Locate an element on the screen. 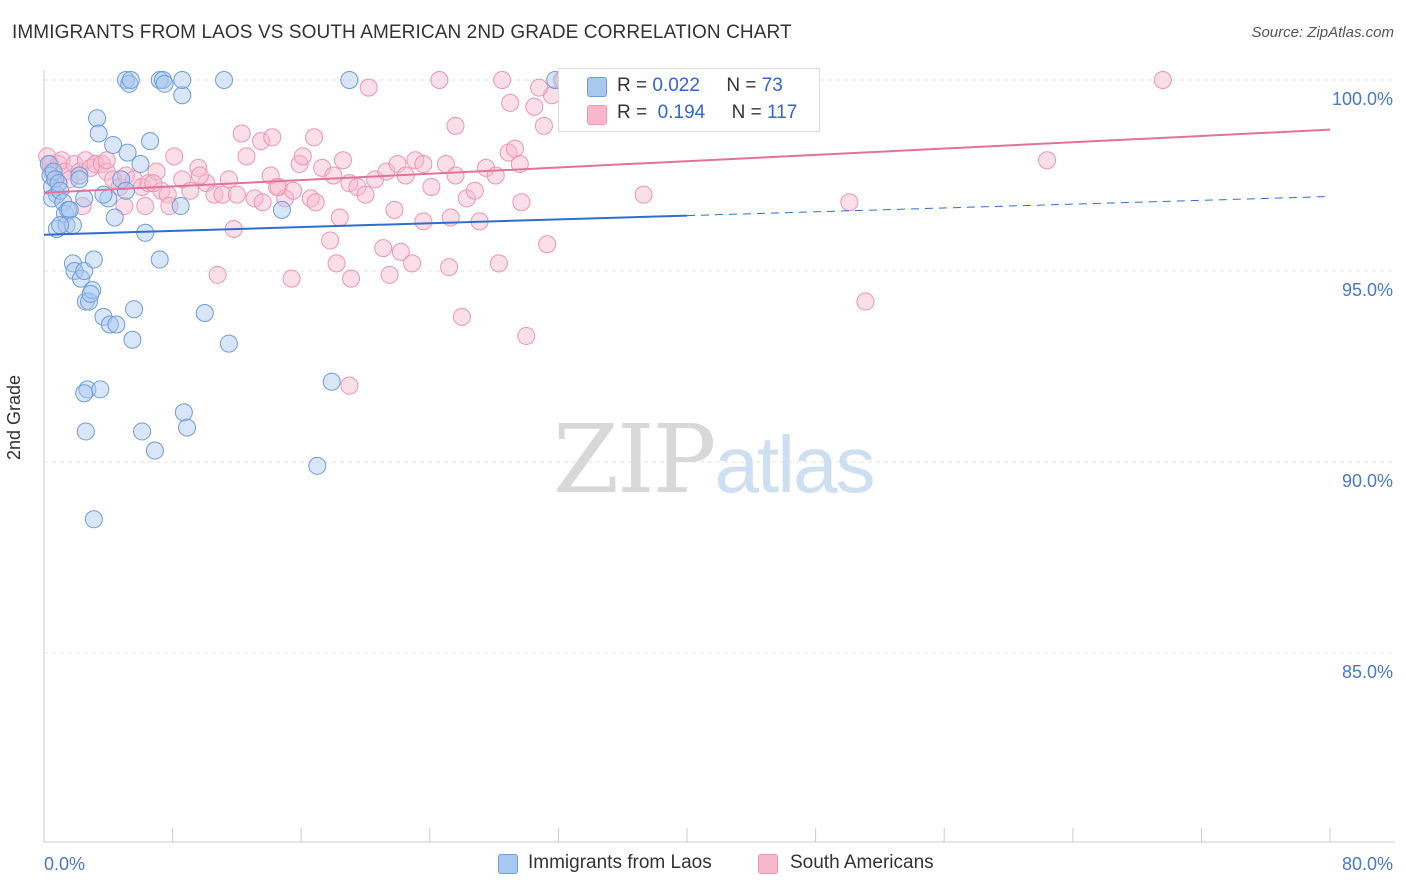 The image size is (1406, 892). y-tick-label: 95.0% is located at coordinates (1367, 290).